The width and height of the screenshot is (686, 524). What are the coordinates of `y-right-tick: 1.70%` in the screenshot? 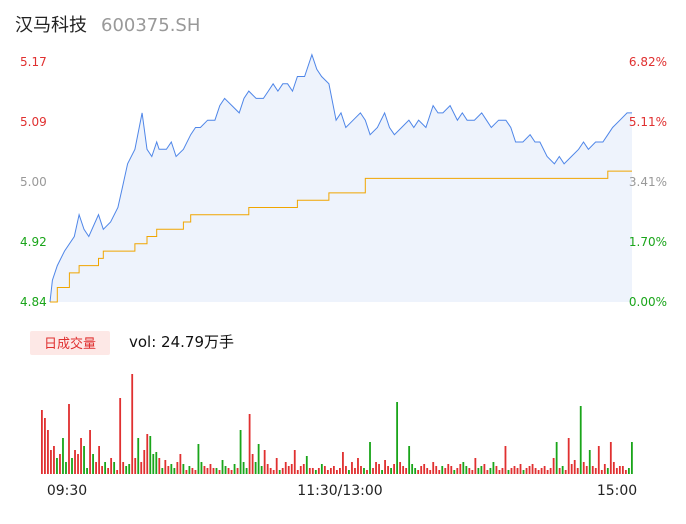 It's located at (648, 242).